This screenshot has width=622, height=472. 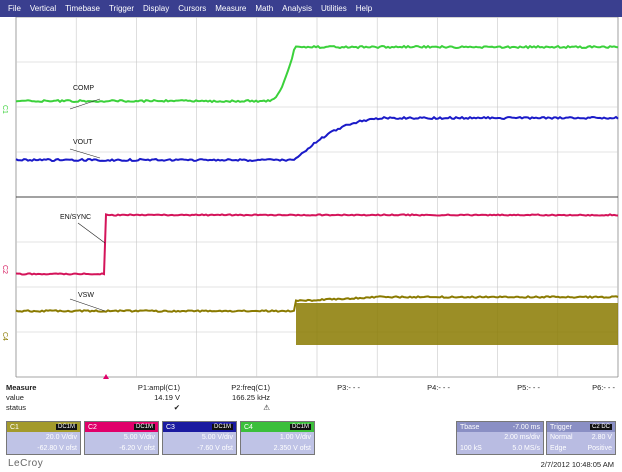 What do you see at coordinates (581, 438) in the screenshot?
I see `trigger-descriptor: Trigger C2 DC Normal 2.80 V Edge Positive` at bounding box center [581, 438].